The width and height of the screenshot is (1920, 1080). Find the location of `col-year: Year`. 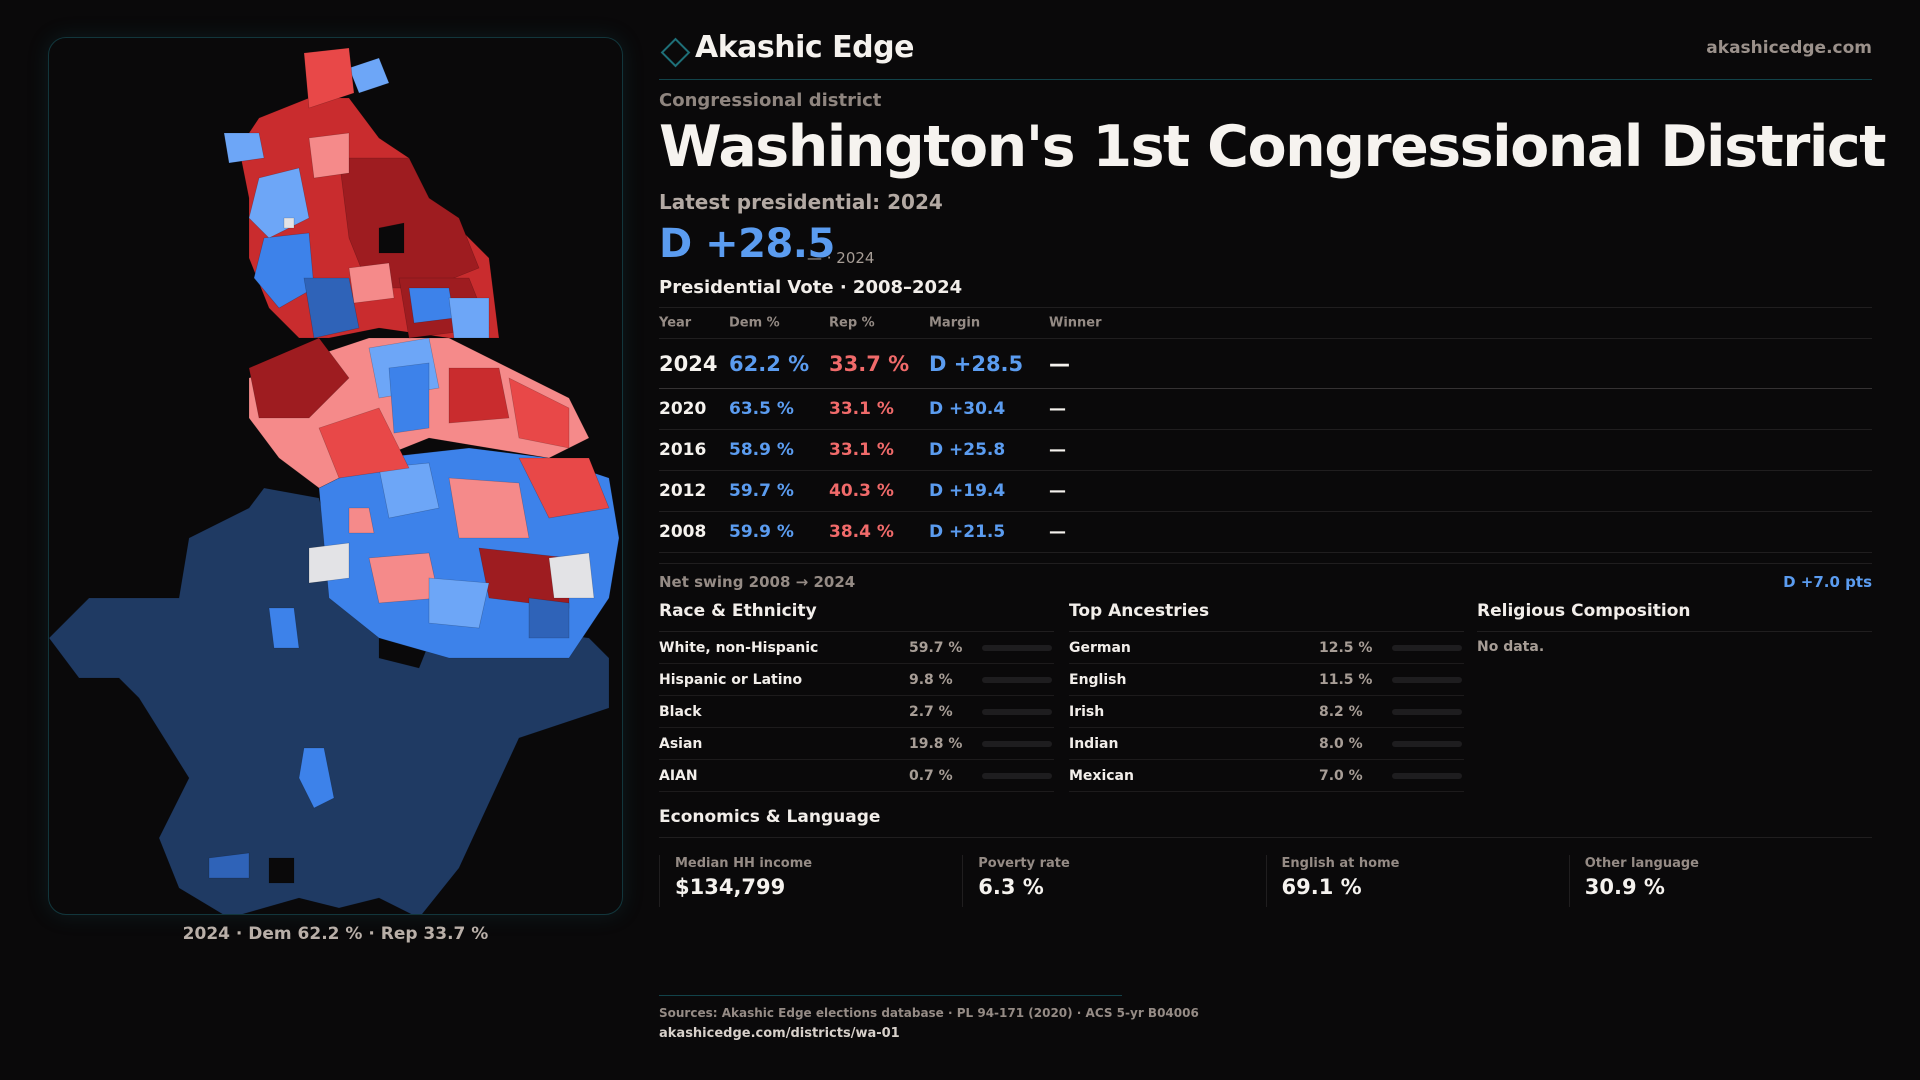

col-year: Year is located at coordinates (675, 323).